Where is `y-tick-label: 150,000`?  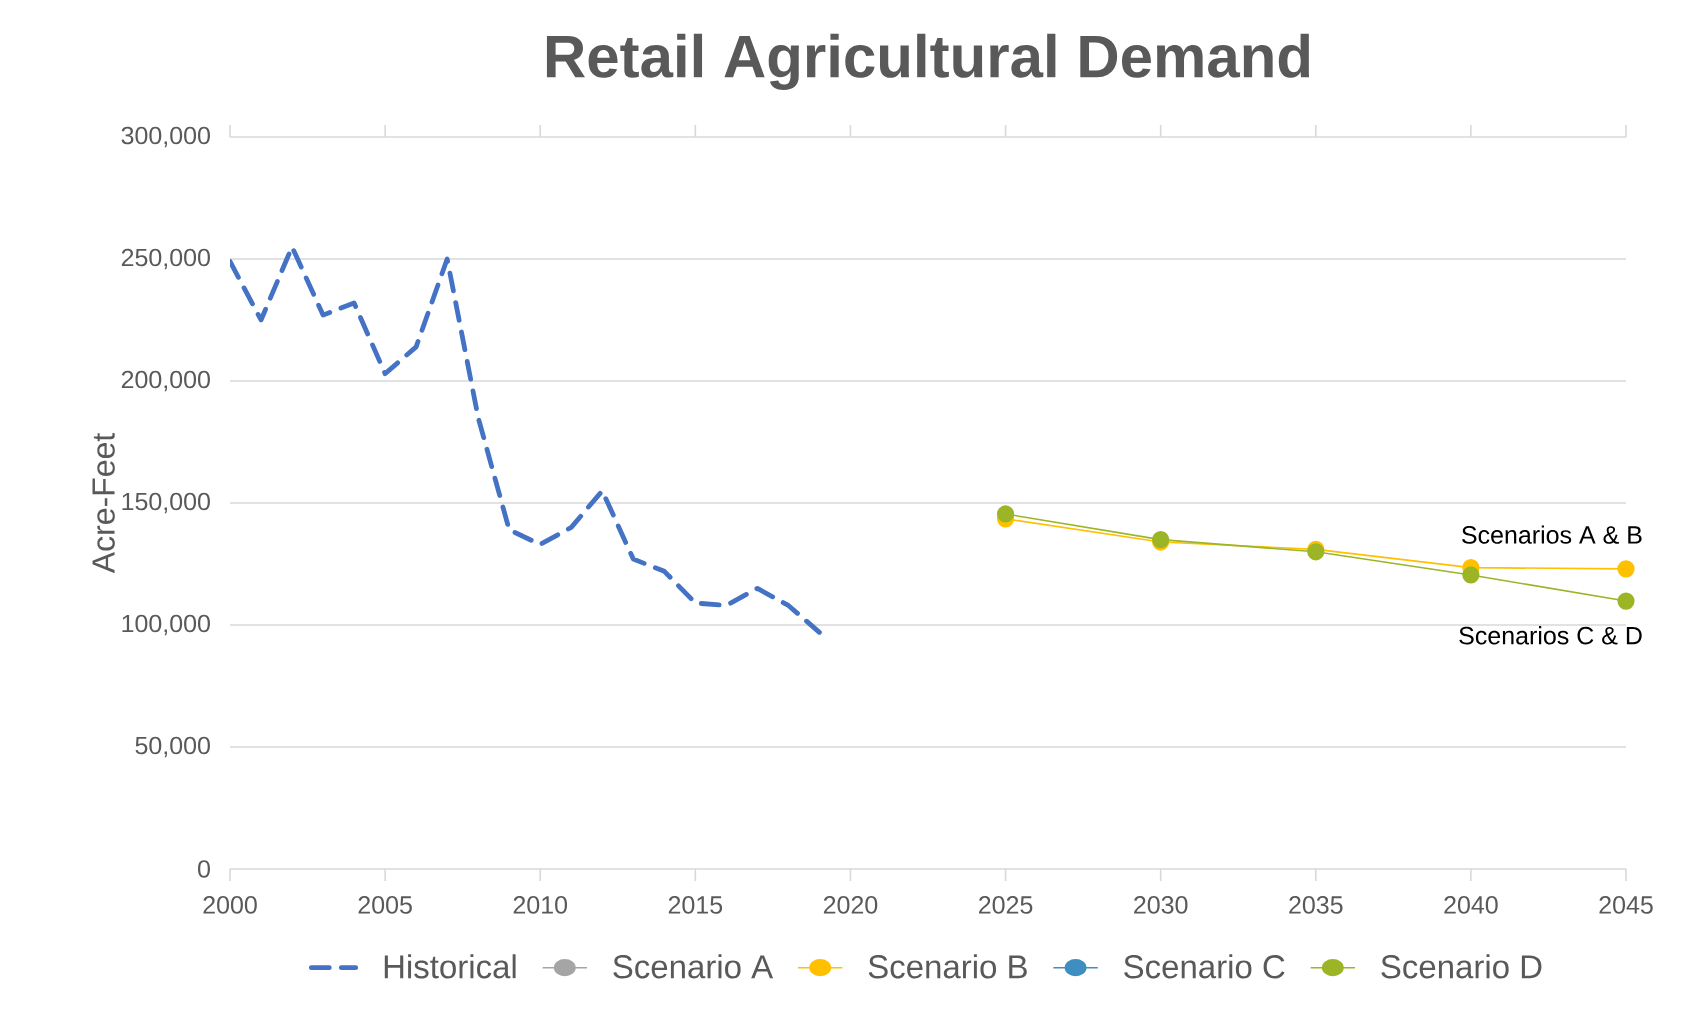 y-tick-label: 150,000 is located at coordinates (166, 503).